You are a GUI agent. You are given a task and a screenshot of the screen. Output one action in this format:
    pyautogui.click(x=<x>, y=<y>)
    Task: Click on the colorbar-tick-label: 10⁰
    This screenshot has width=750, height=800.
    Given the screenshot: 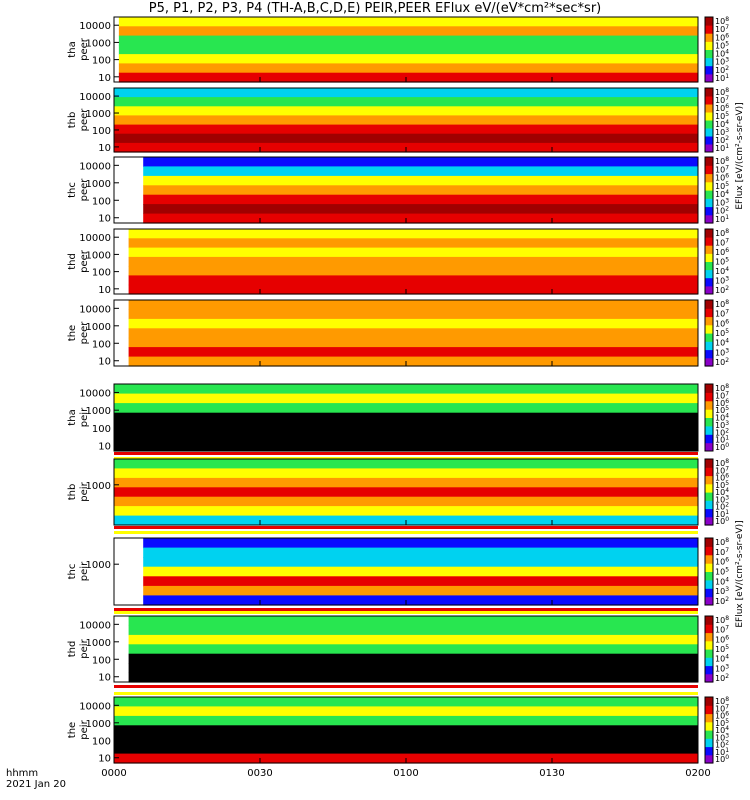 What is the action you would take?
    pyautogui.click(x=722, y=447)
    